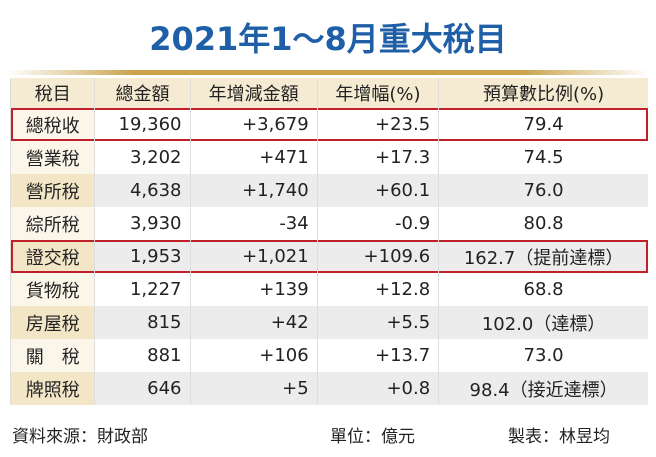 This screenshot has height=457, width=656. I want to click on row: 關 稅 881 +106 +13.7 73.0, so click(328, 355).